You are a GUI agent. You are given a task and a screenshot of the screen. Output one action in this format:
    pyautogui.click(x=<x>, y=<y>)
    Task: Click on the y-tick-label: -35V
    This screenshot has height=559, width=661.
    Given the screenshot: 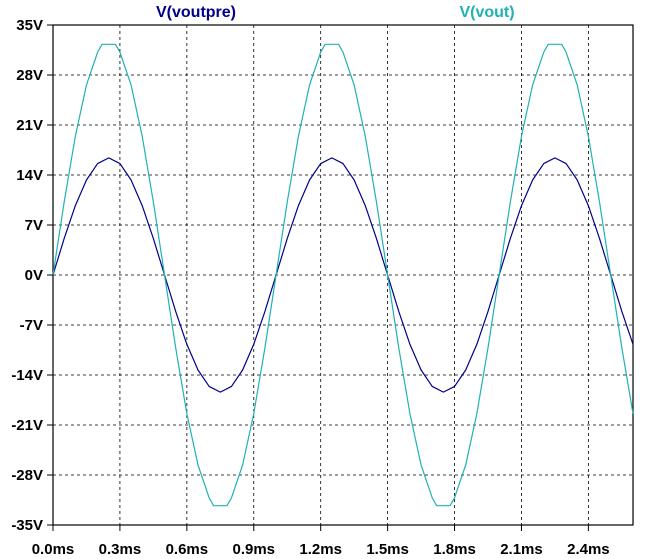 What is the action you would take?
    pyautogui.click(x=27, y=525)
    